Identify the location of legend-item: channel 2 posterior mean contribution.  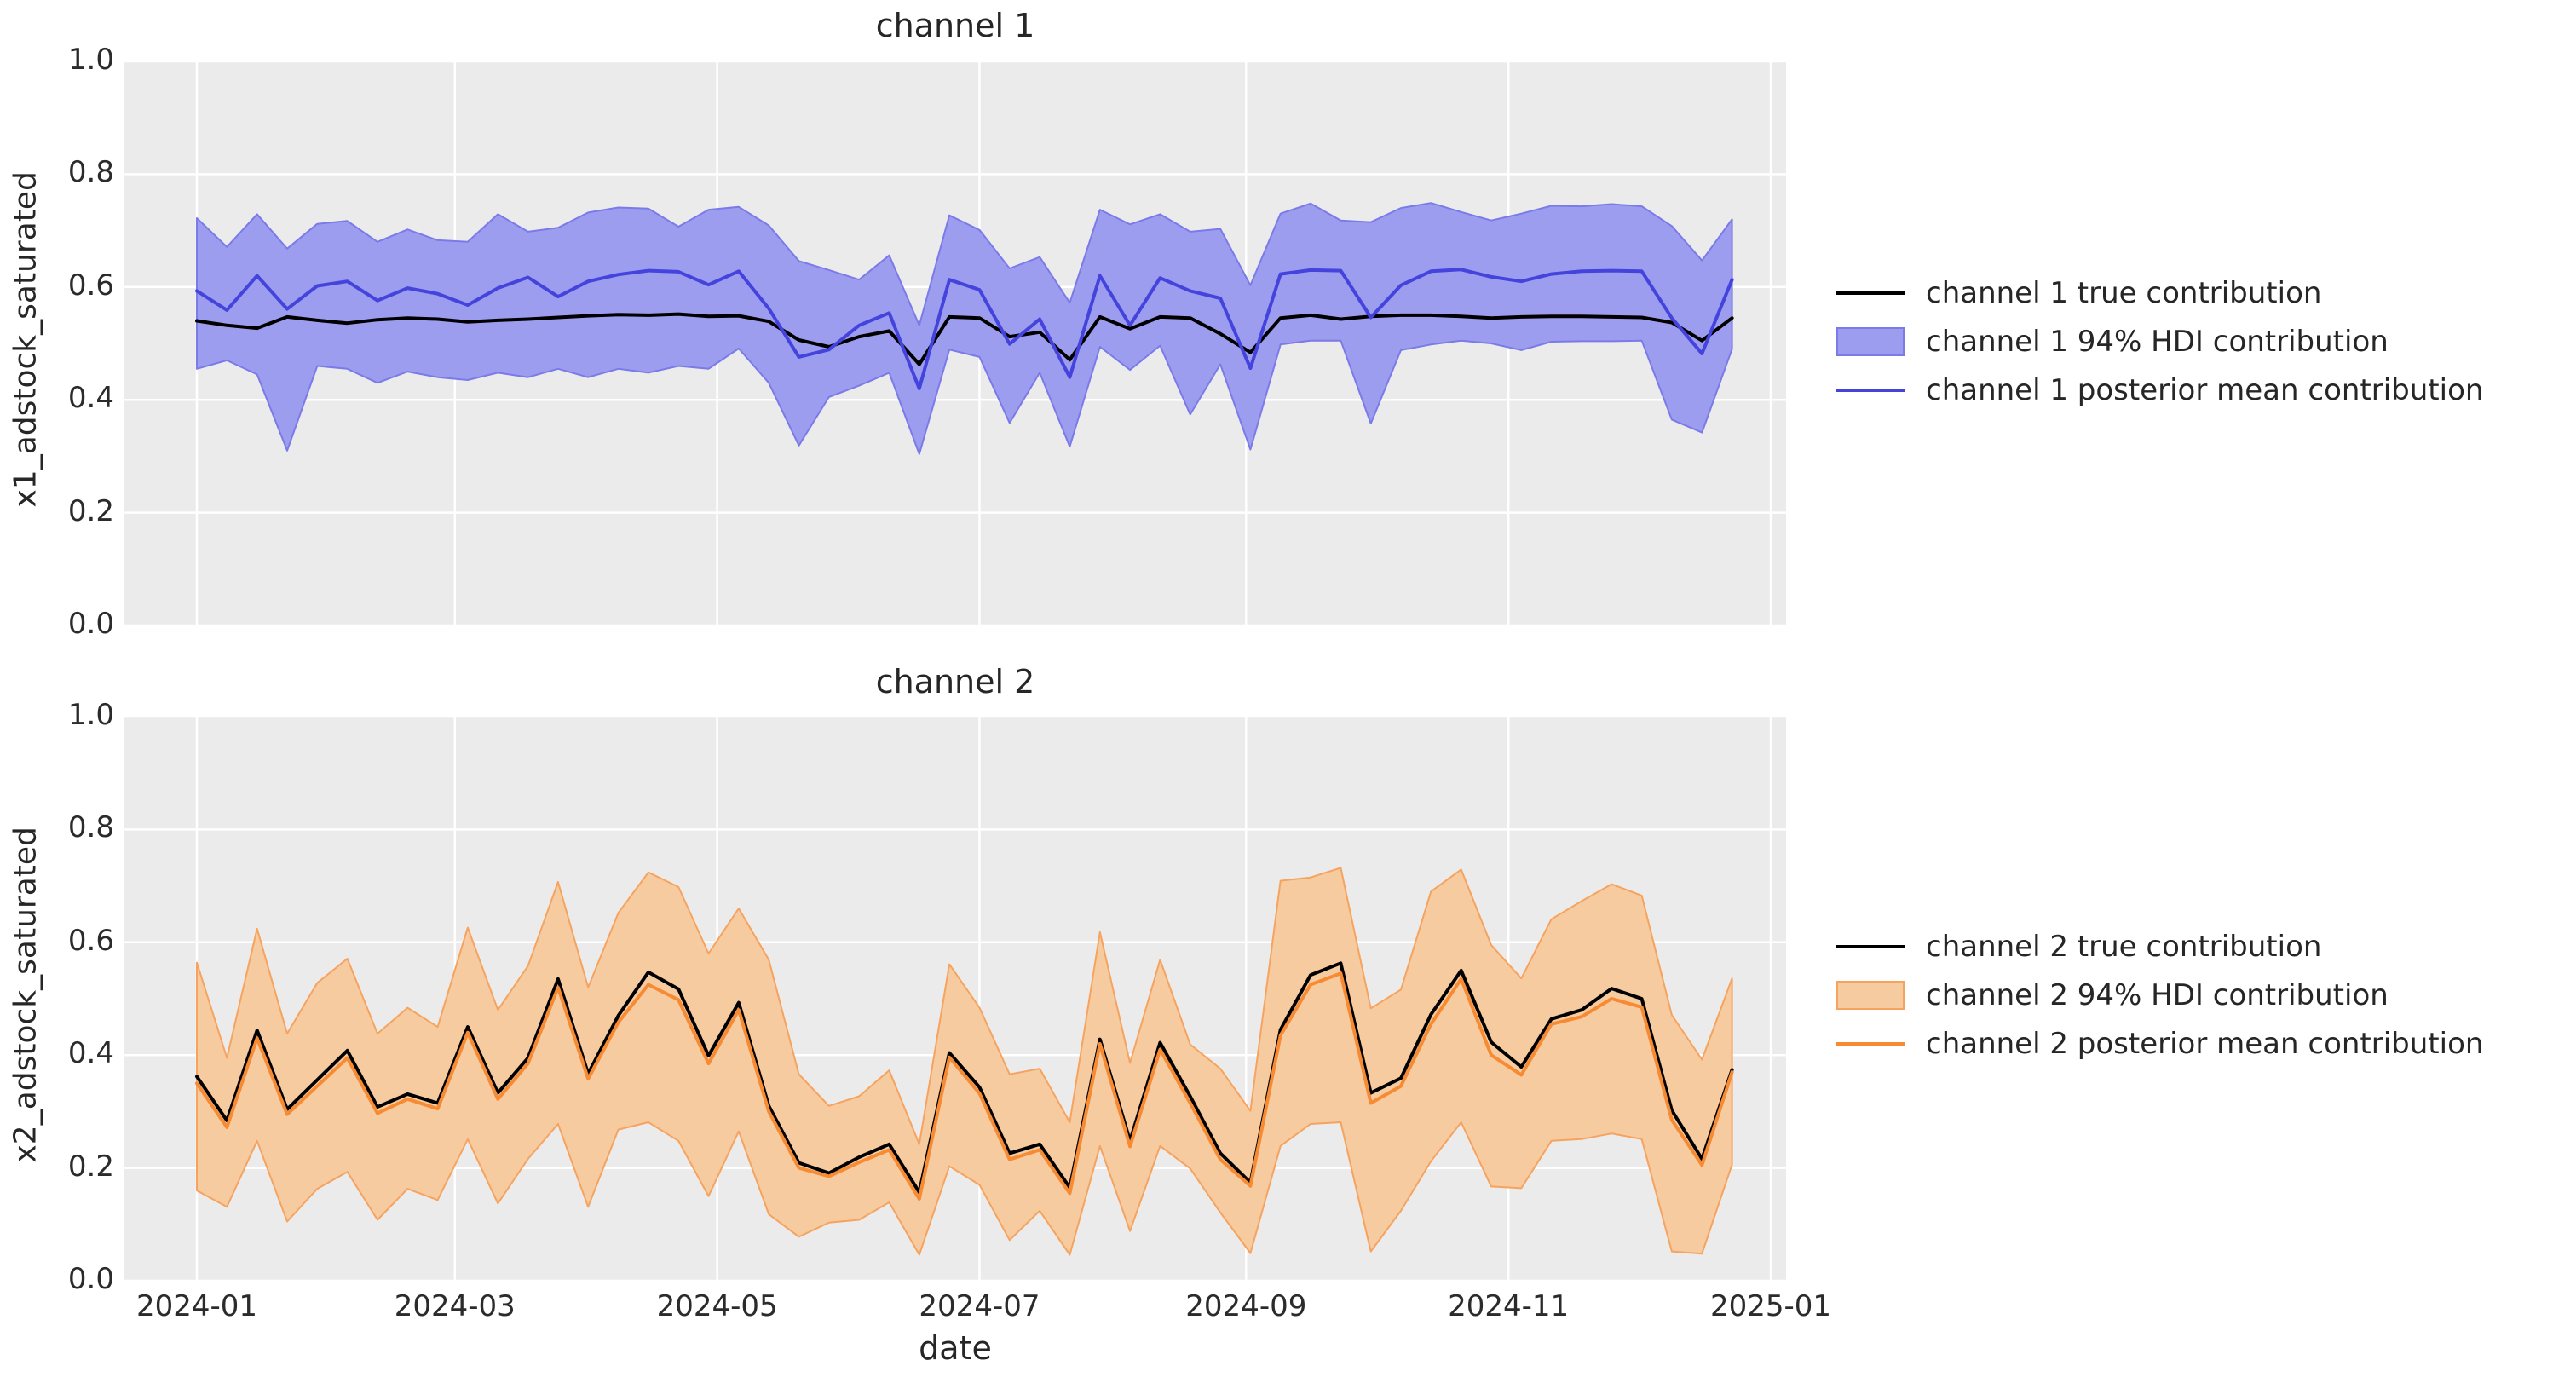
(2159, 1043).